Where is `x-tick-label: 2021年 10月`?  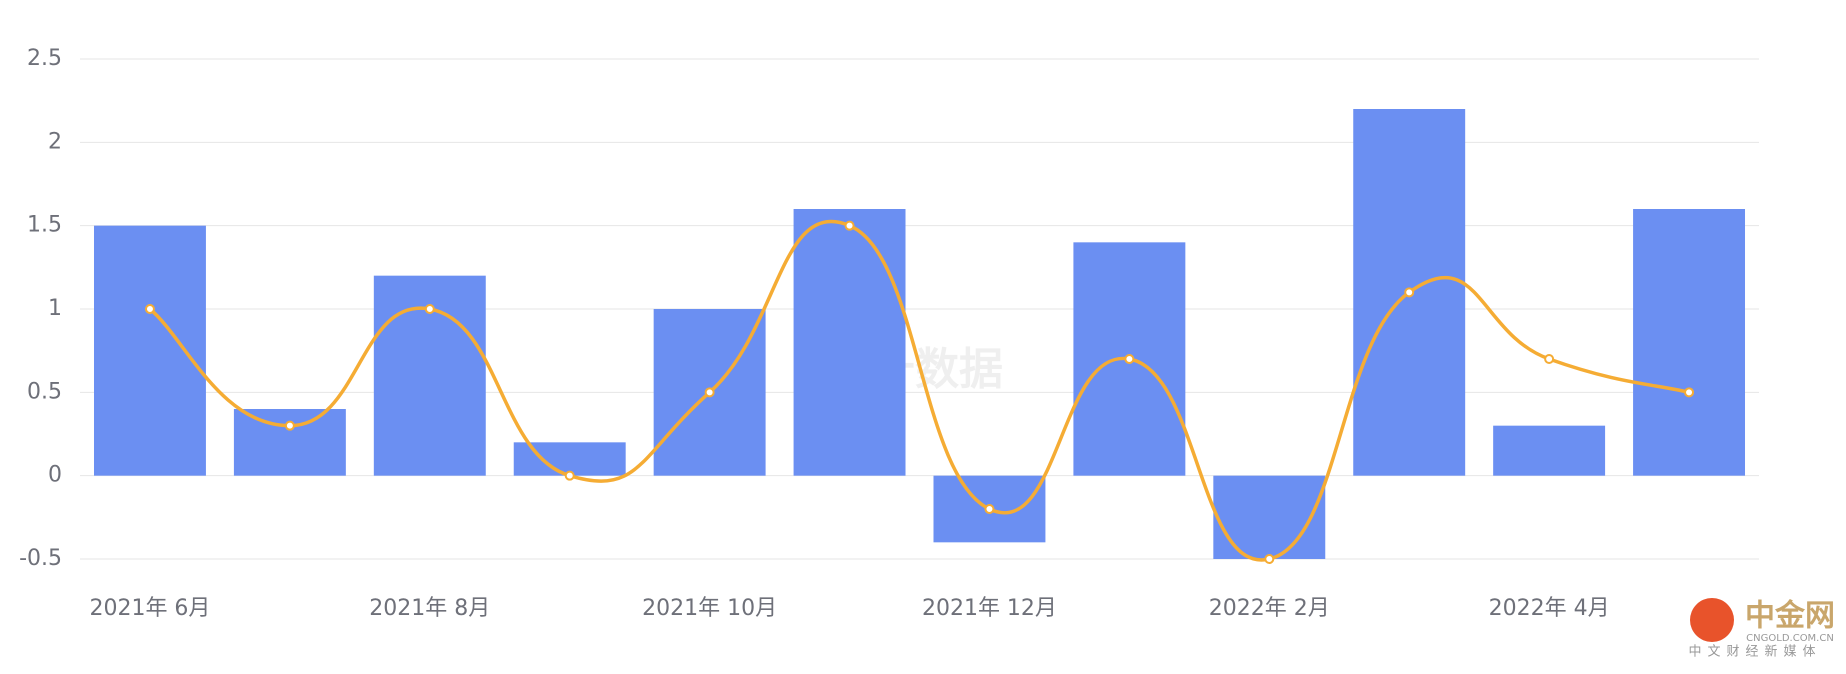 x-tick-label: 2021年 10月 is located at coordinates (709, 608).